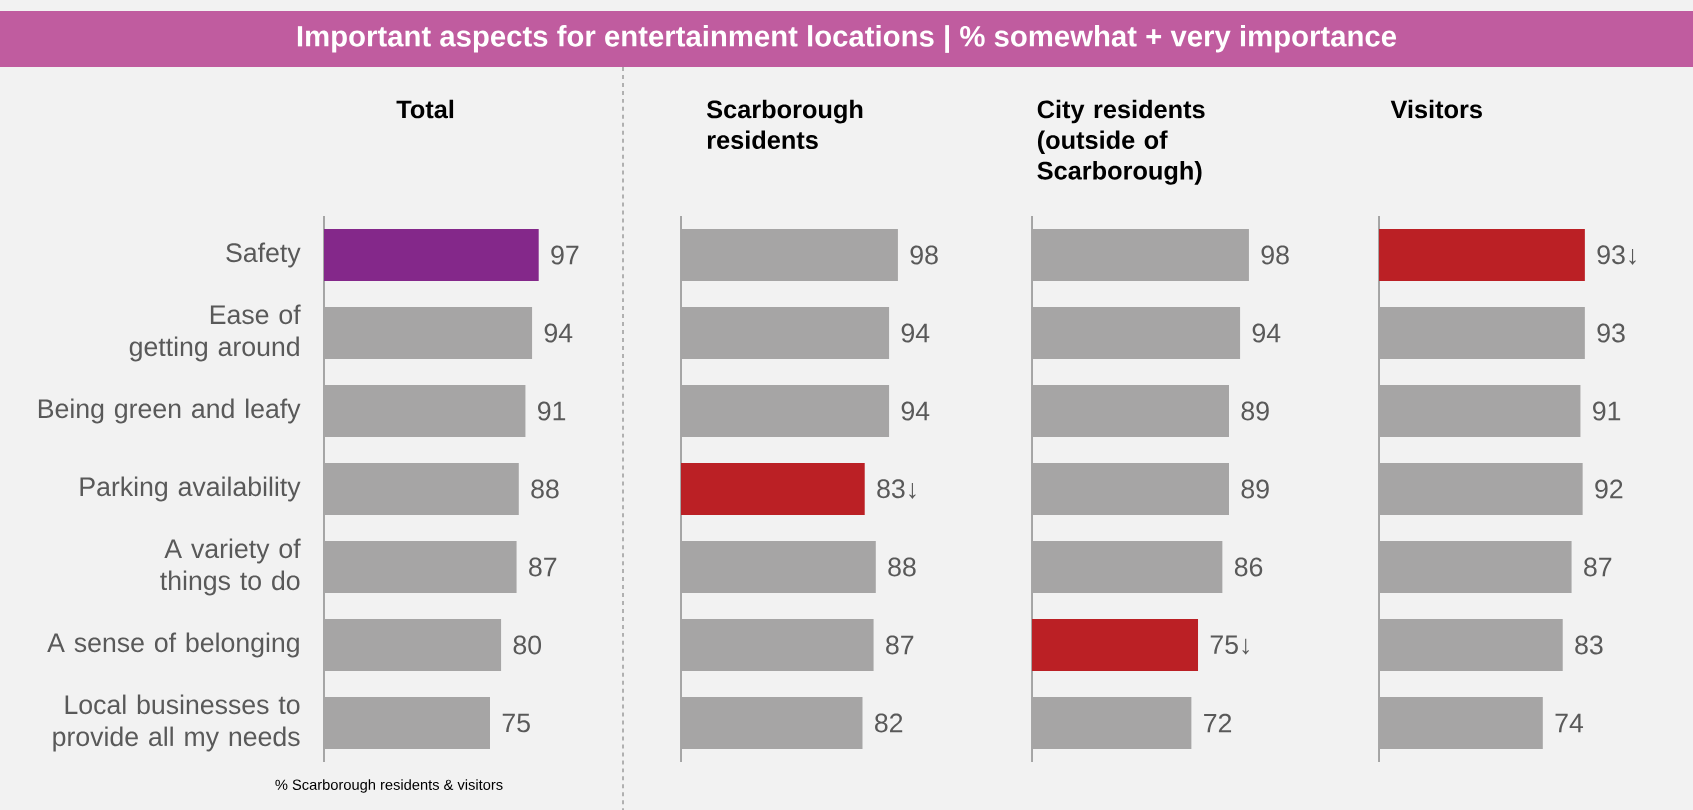 The width and height of the screenshot is (1693, 810). What do you see at coordinates (516, 723) in the screenshot?
I see `data-label: 75` at bounding box center [516, 723].